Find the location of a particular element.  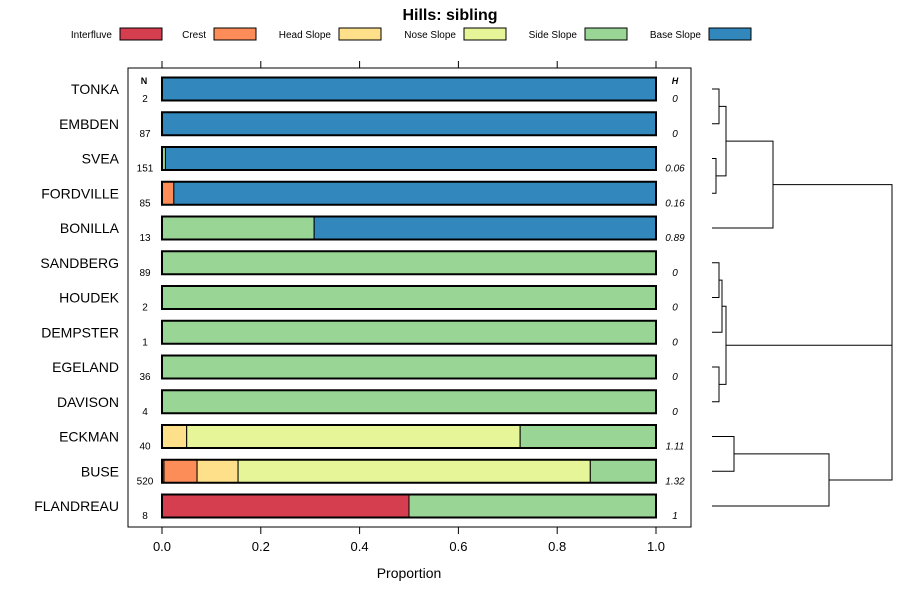

row-label: EMBDEN is located at coordinates (89, 124).